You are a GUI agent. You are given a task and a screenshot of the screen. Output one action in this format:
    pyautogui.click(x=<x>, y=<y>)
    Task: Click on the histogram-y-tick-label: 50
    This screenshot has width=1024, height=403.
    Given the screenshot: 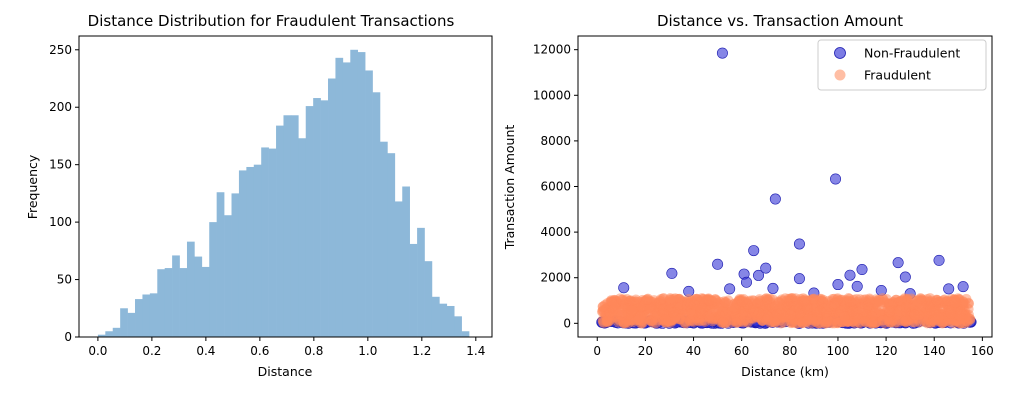 What is the action you would take?
    pyautogui.click(x=64, y=280)
    